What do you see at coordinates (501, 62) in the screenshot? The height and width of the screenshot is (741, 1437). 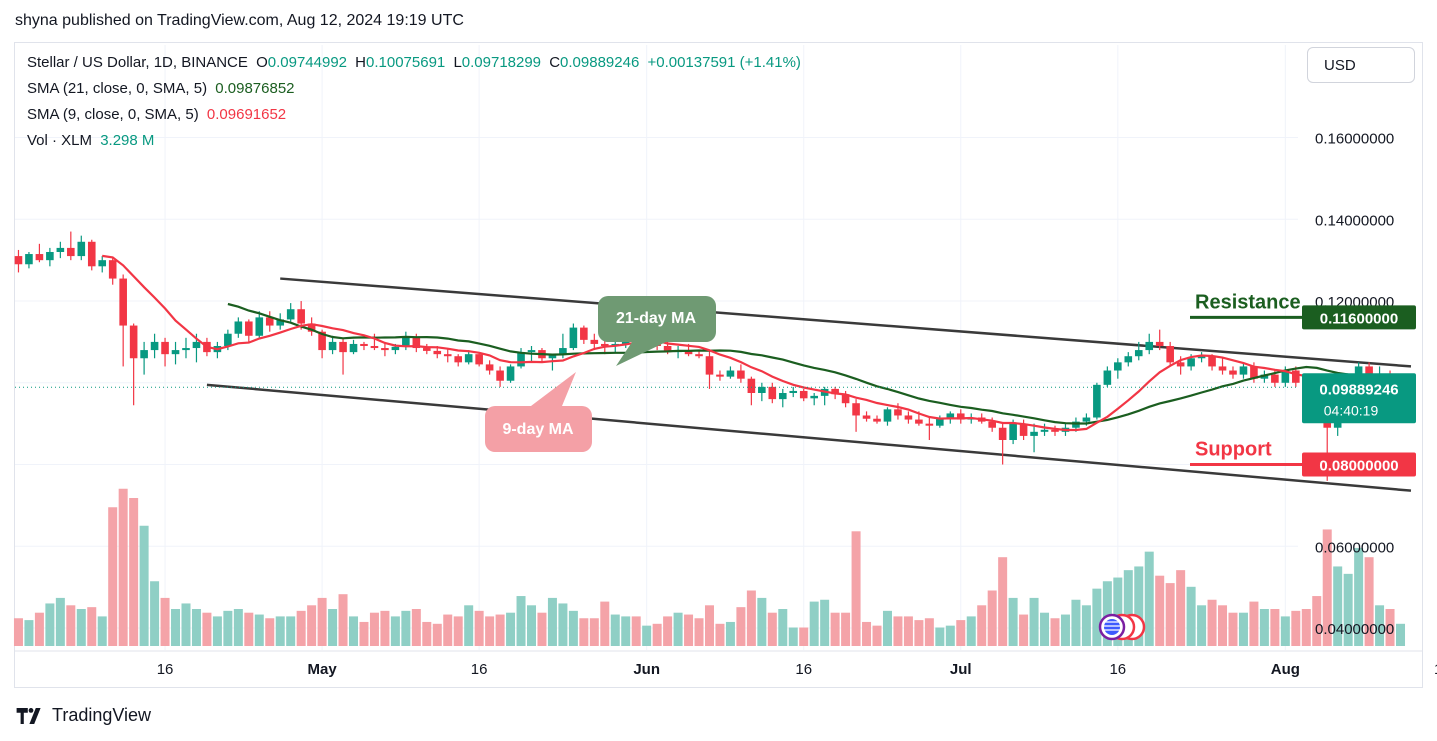 I see `low-value: 0.09718299` at bounding box center [501, 62].